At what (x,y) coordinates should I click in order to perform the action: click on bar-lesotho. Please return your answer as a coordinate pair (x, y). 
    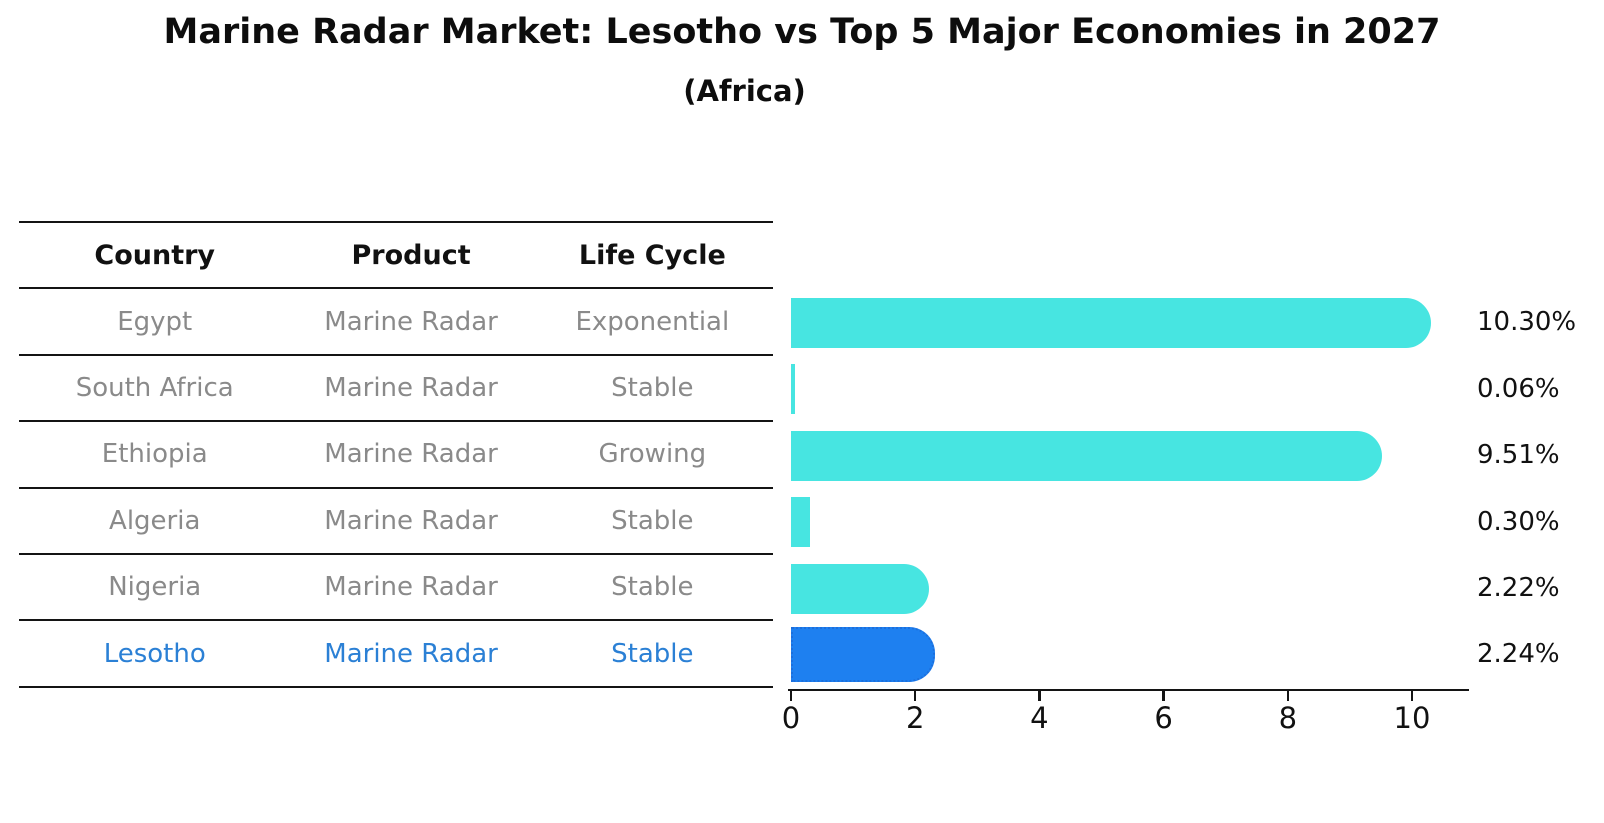
    Looking at the image, I should click on (863, 654).